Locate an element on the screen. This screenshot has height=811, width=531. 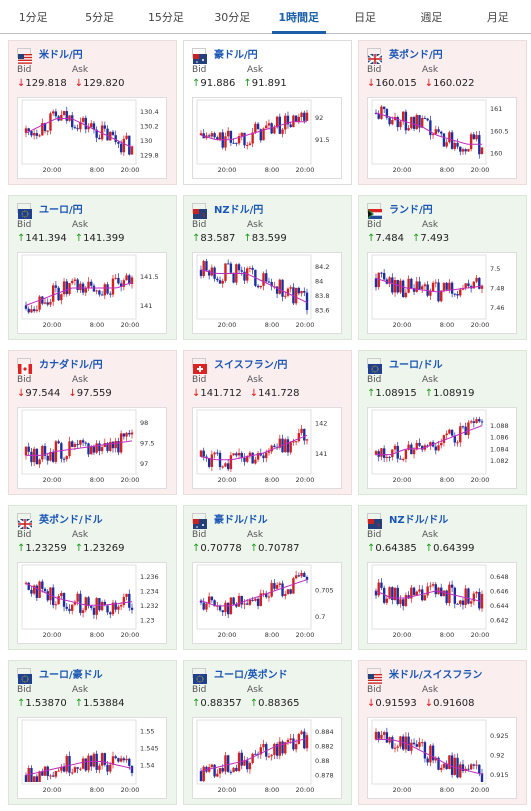
pair-name: スイスフラン/円 is located at coordinates (251, 365).